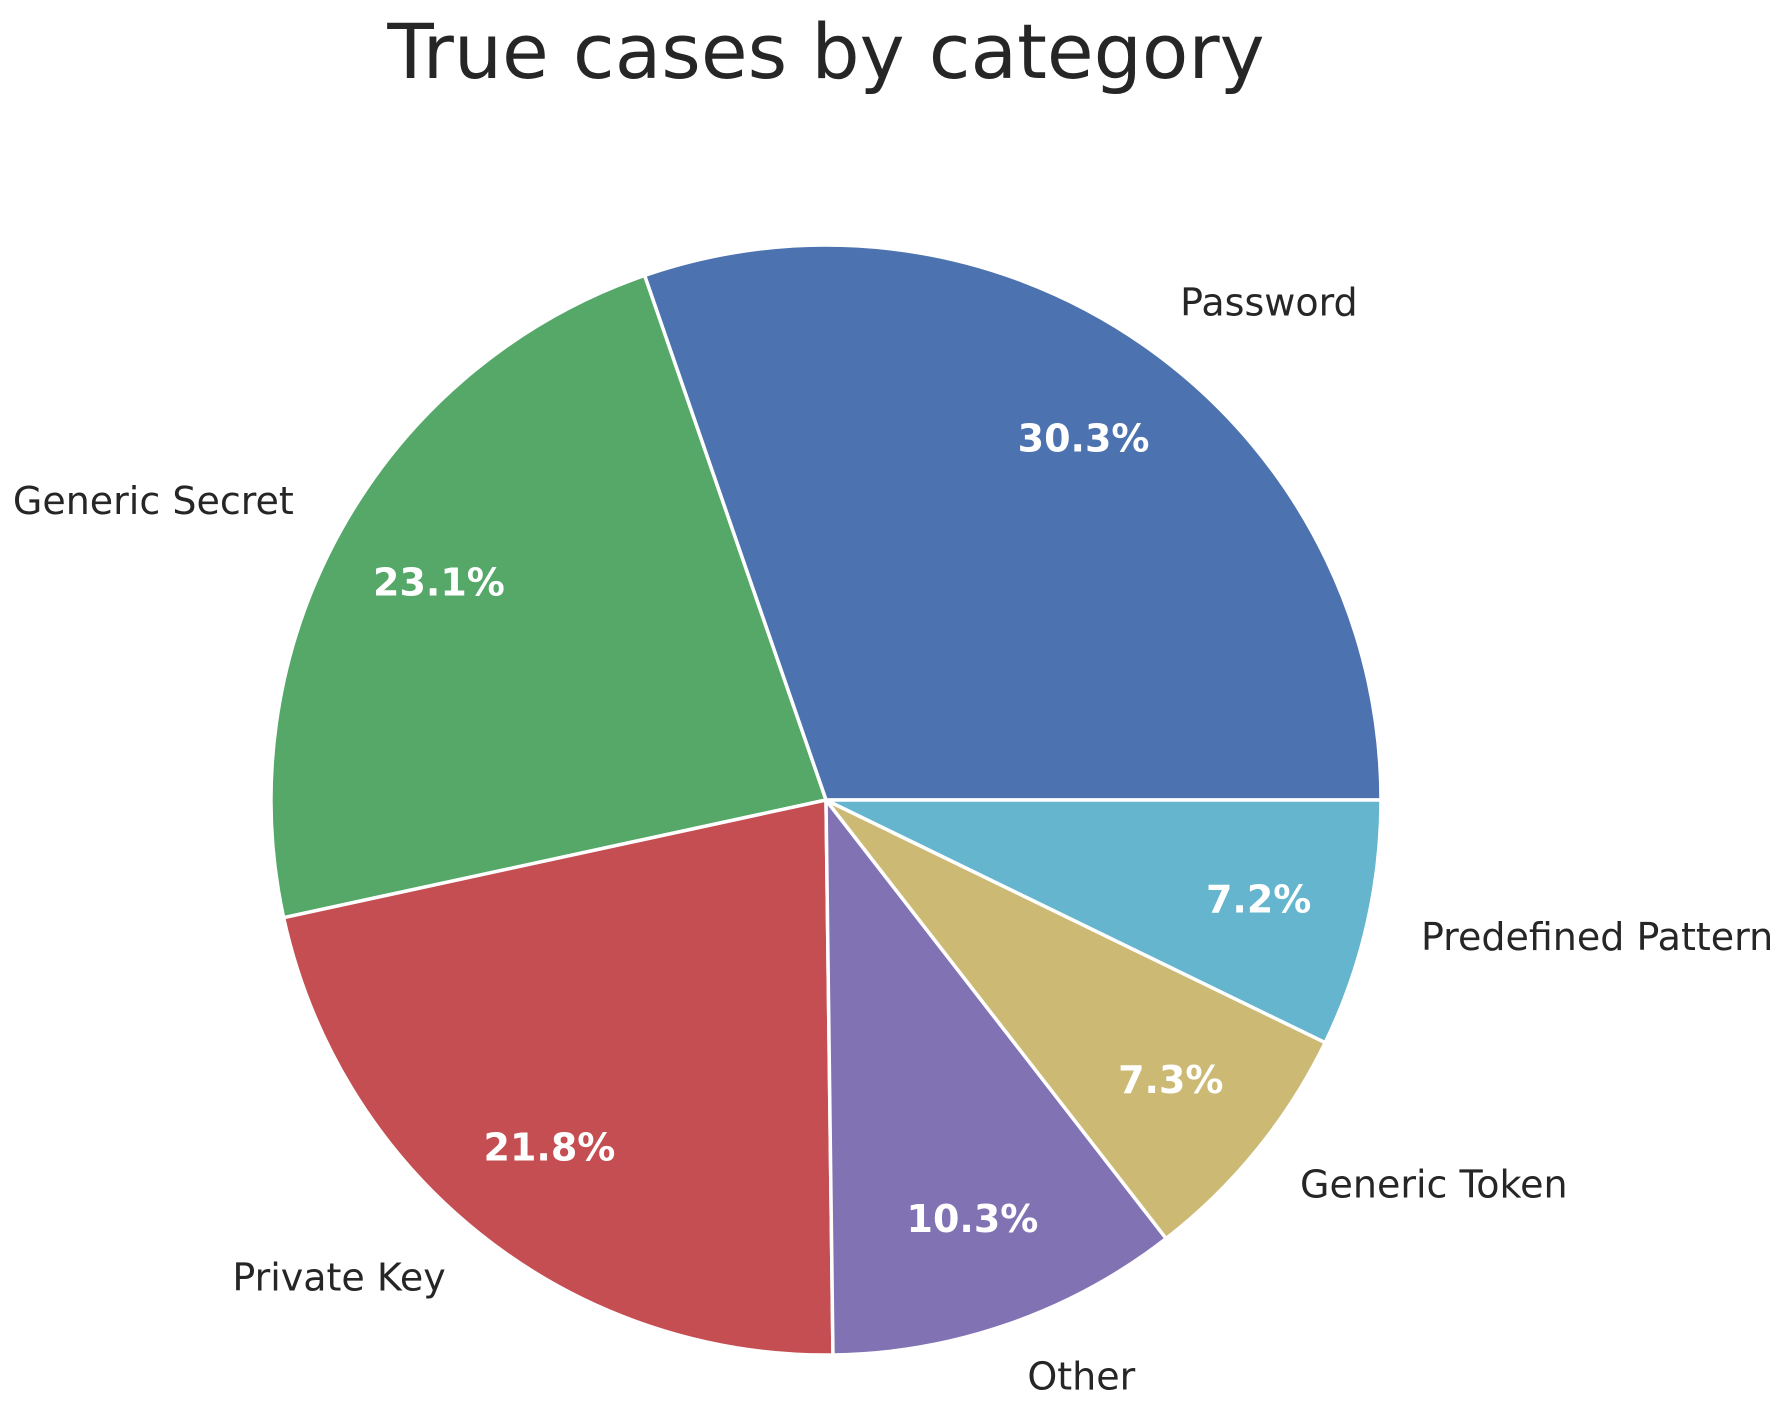 The image size is (1778, 1406). I want to click on pie-slice-generic-token, so click(1075, 1019).